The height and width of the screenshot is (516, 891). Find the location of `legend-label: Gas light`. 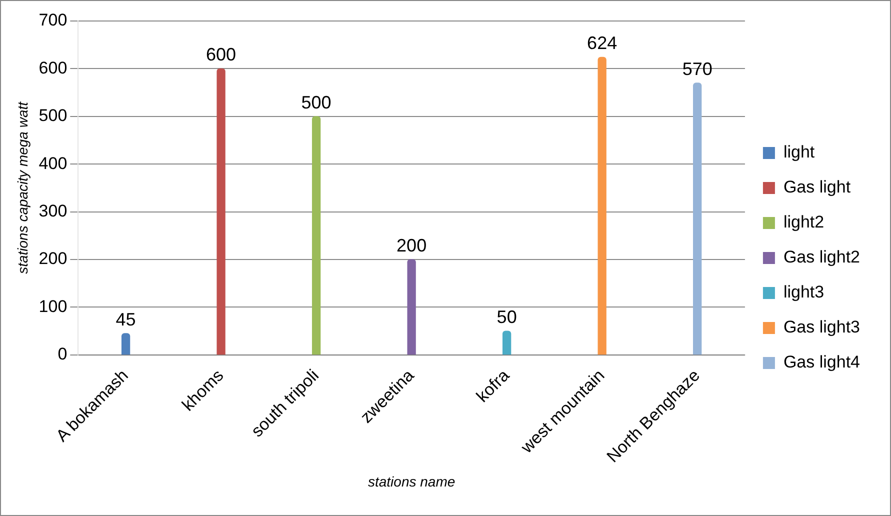

legend-label: Gas light is located at coordinates (817, 187).